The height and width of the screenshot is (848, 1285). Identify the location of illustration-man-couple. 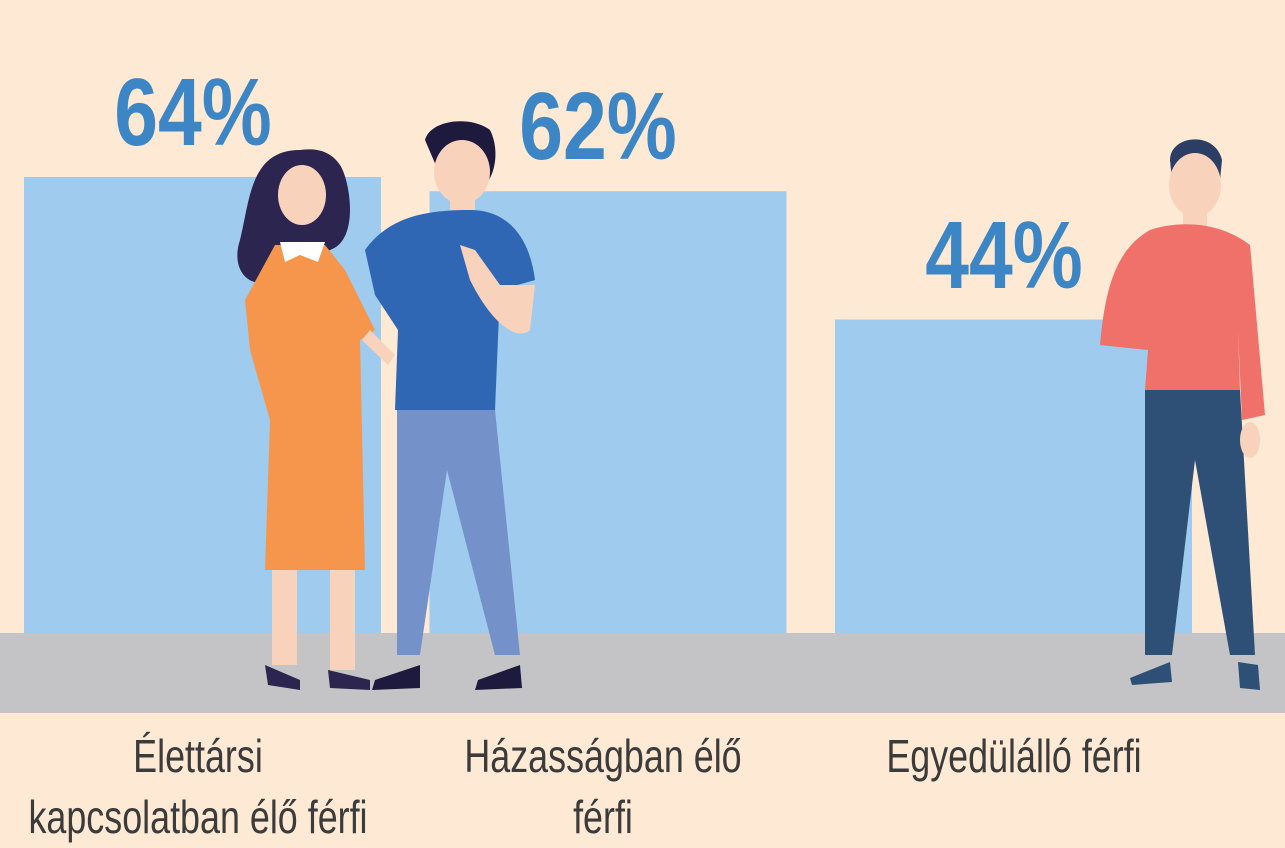
(450, 405).